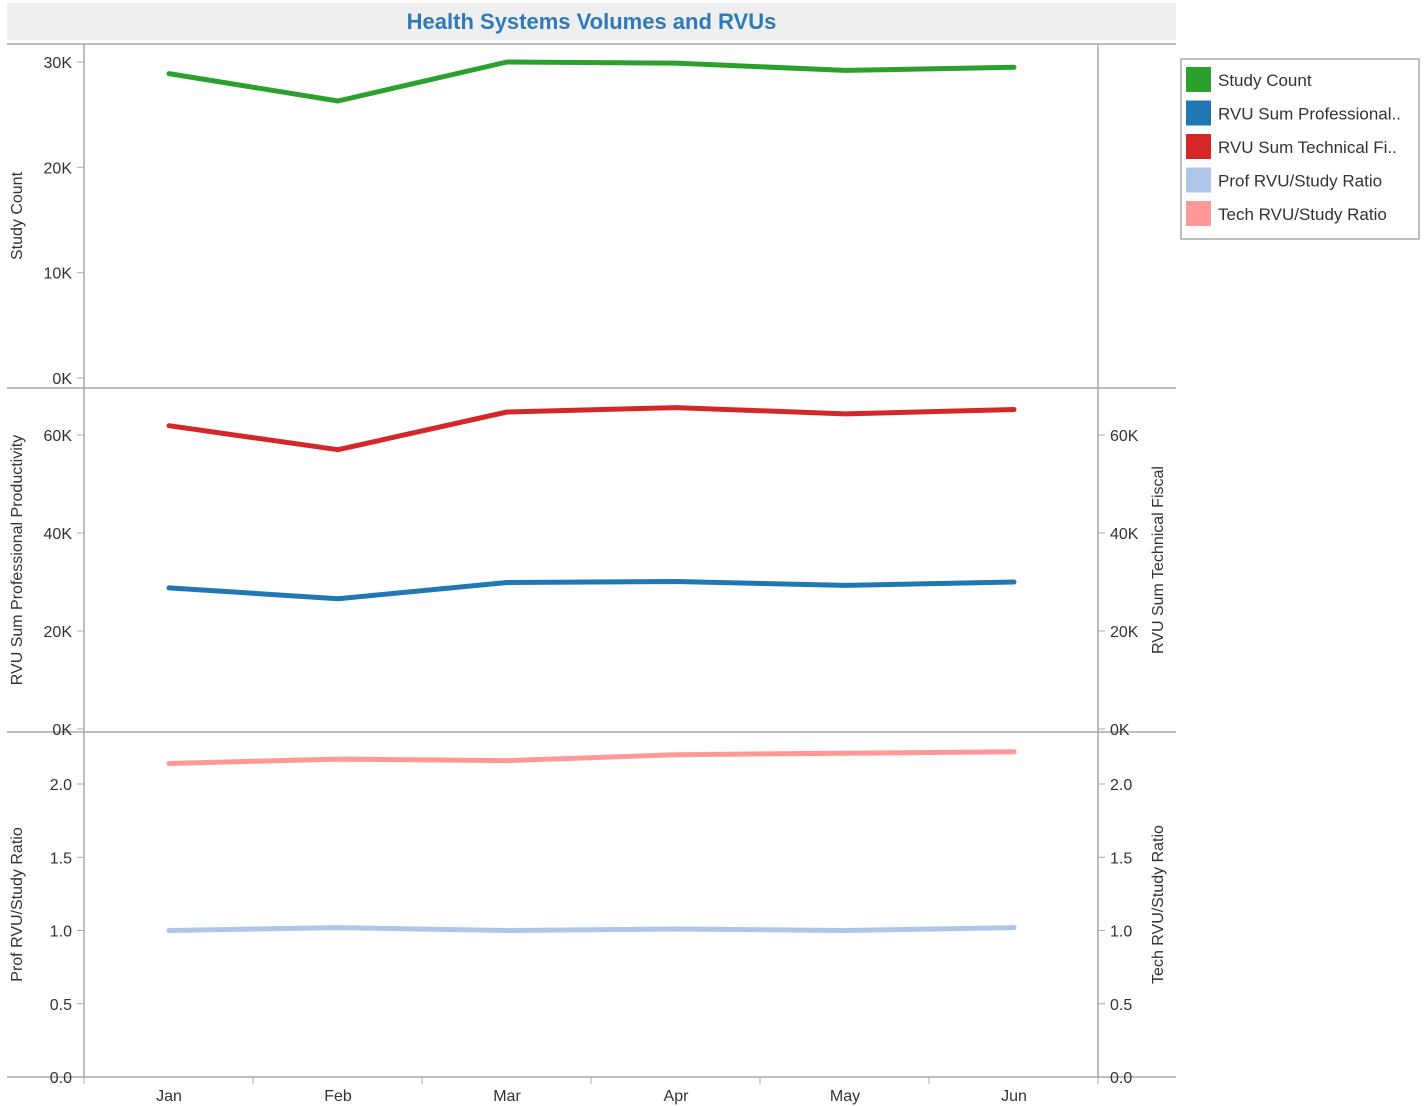 This screenshot has height=1106, width=1426. Describe the element at coordinates (61, 785) in the screenshot. I see `y-tick-label-left: 2.0` at that location.